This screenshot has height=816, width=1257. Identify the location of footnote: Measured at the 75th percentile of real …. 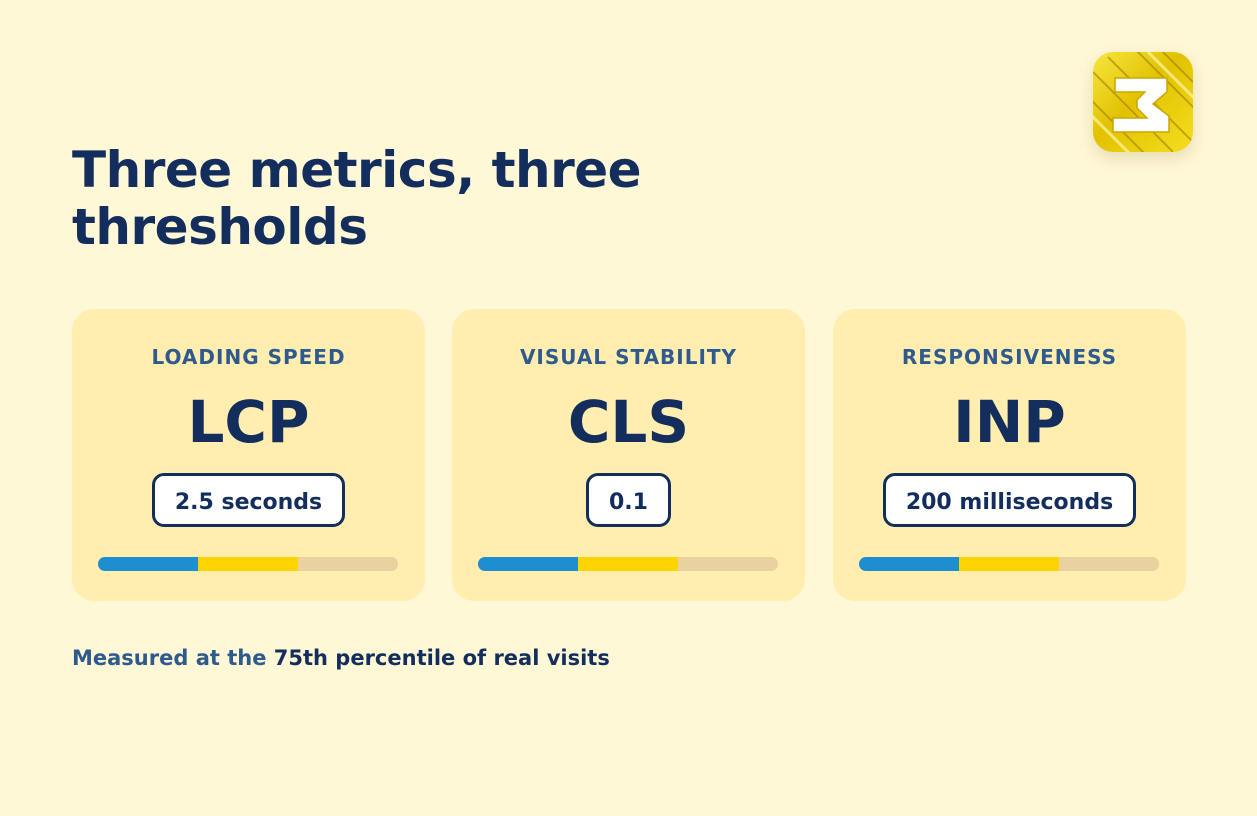
(341, 658).